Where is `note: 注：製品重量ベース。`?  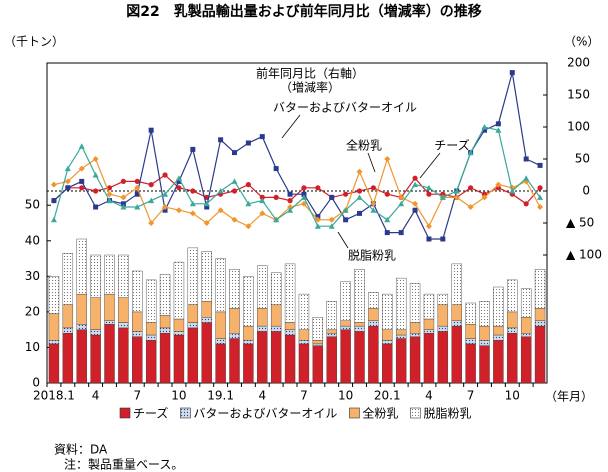 note: 注：製品重量ベース。 is located at coordinates (123, 464).